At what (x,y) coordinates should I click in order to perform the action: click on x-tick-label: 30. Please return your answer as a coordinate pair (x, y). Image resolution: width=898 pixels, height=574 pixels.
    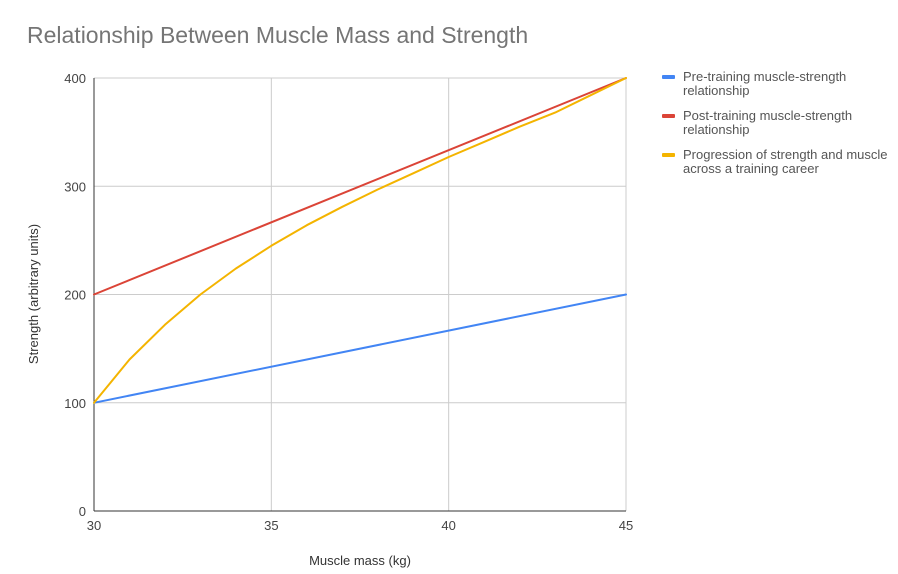
    Looking at the image, I should click on (94, 525).